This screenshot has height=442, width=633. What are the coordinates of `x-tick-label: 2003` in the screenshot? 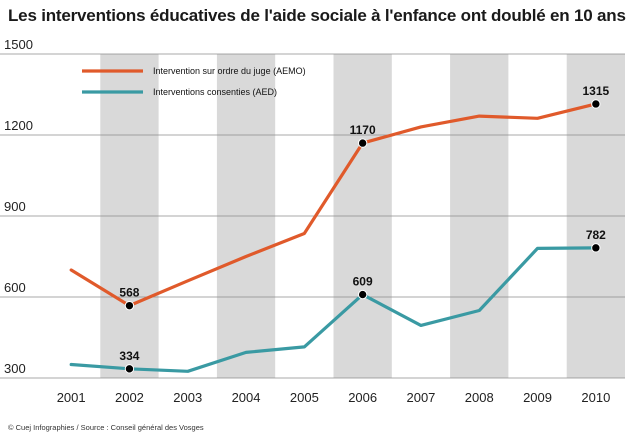 It's located at (187, 397).